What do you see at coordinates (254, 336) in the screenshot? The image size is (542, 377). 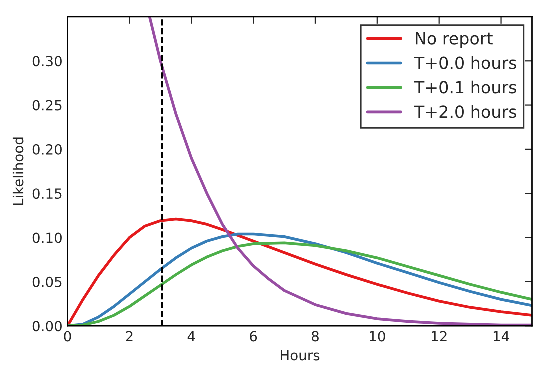 I see `x-tick-label: 6` at bounding box center [254, 336].